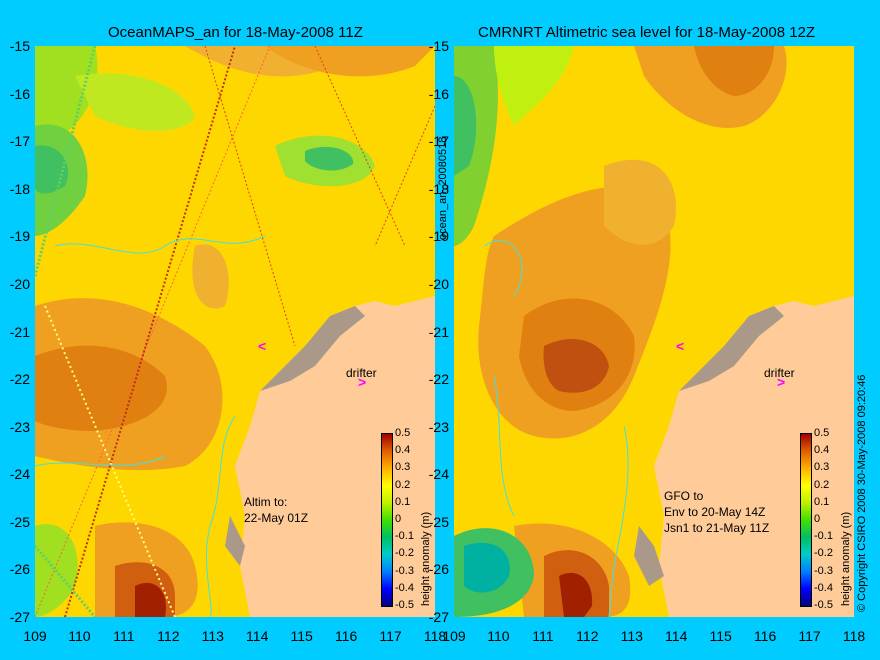 This screenshot has width=880, height=660. What do you see at coordinates (684, 496) in the screenshot?
I see `right-altim-note-line: GFO to` at bounding box center [684, 496].